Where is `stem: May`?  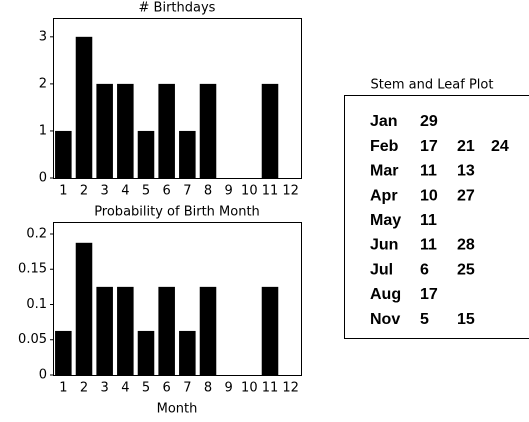
stem: May is located at coordinates (385, 220).